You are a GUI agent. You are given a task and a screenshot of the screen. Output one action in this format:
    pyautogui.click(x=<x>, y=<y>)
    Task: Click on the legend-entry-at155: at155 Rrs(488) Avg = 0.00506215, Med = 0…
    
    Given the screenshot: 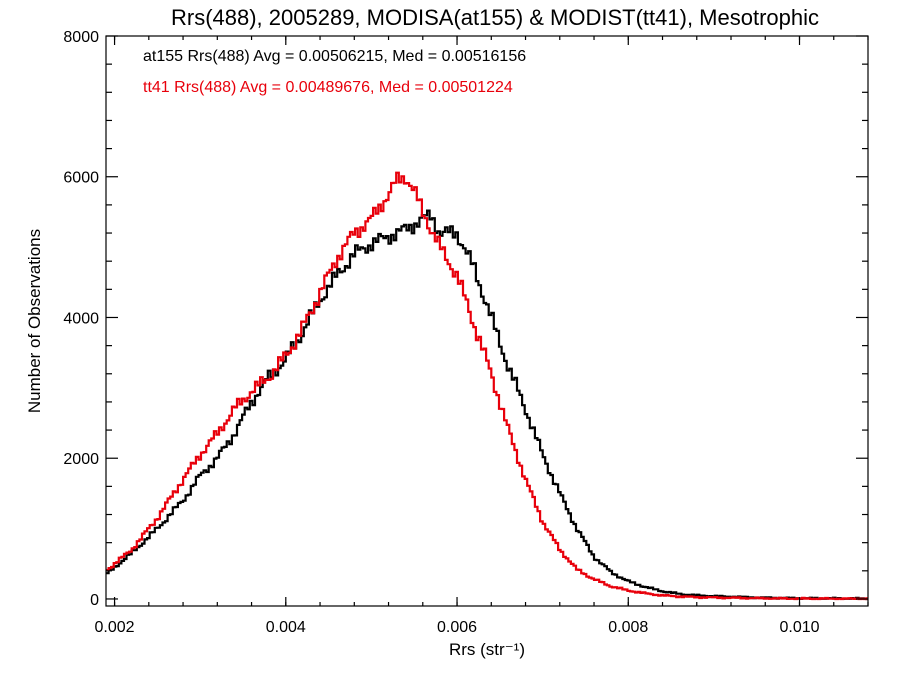 What is the action you would take?
    pyautogui.click(x=334, y=56)
    